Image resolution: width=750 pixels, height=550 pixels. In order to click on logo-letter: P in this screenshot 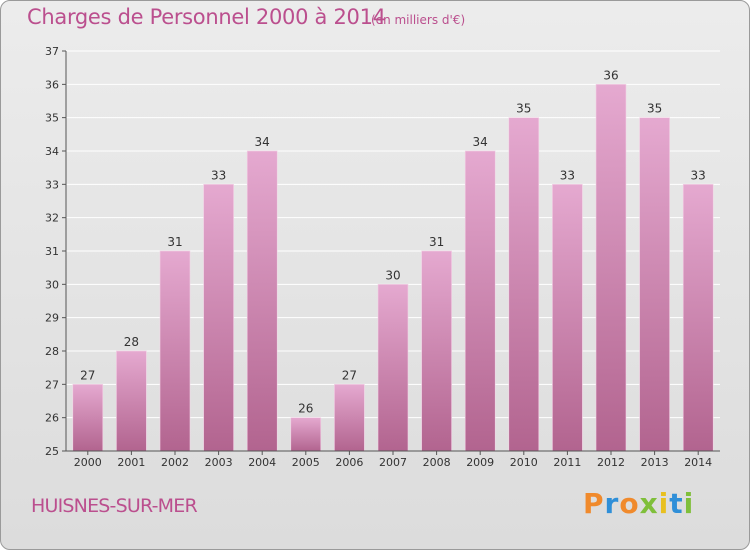, I will do `click(594, 503)`.